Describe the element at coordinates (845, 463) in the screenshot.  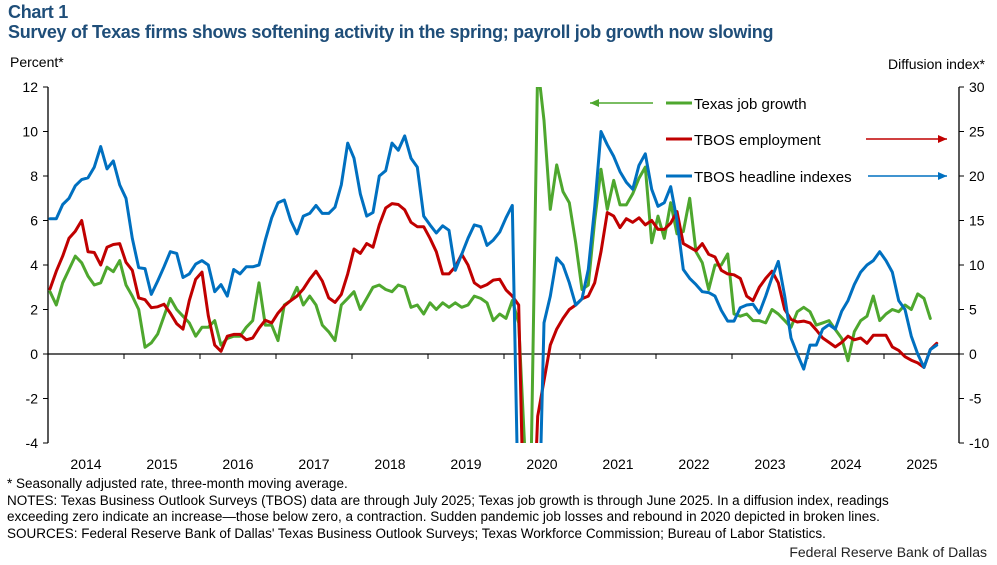
I see `x-tick-label: 2024` at that location.